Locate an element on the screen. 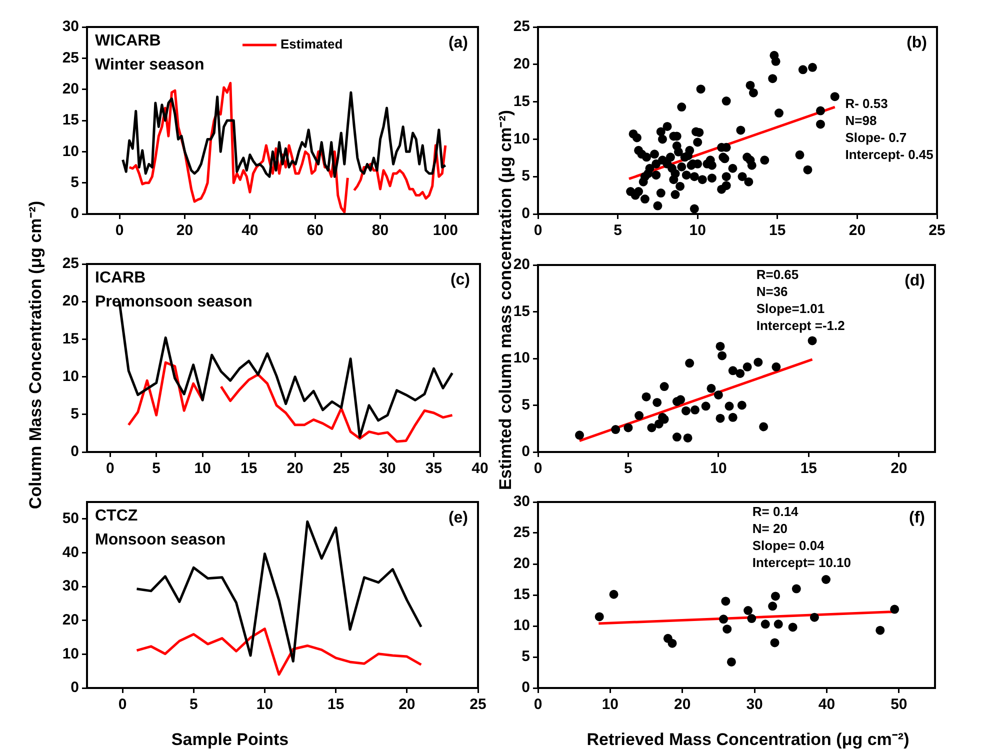 The height and width of the screenshot is (753, 989). text: Winter season is located at coordinates (149, 65).